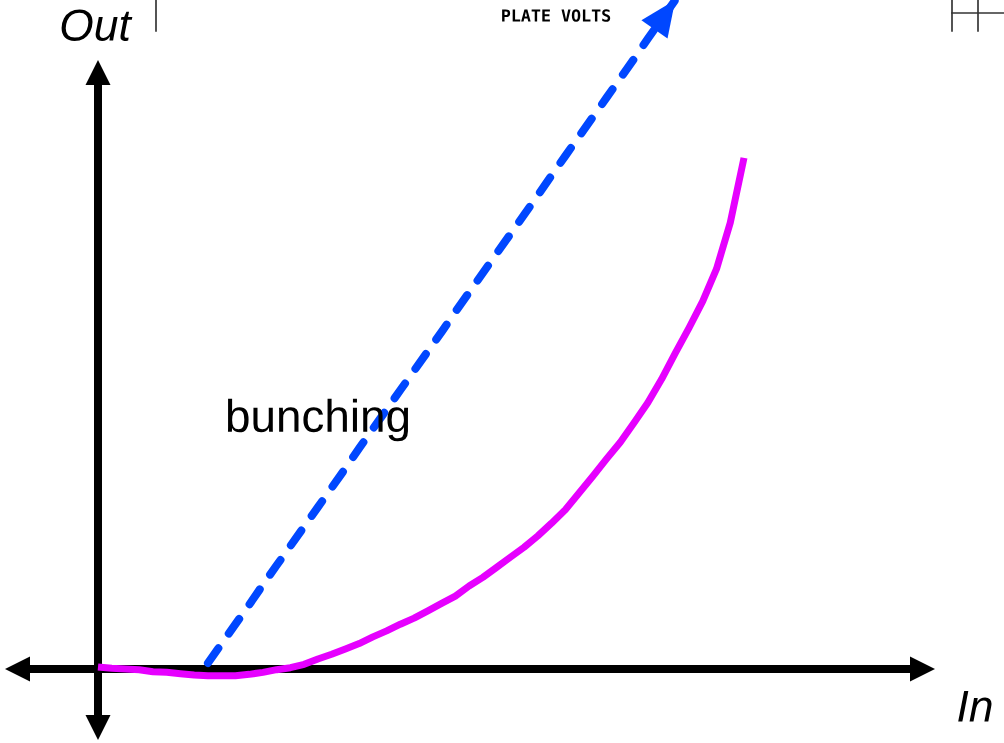 This screenshot has height=743, width=1004. Describe the element at coordinates (975, 706) in the screenshot. I see `x-axis-title: In` at that location.